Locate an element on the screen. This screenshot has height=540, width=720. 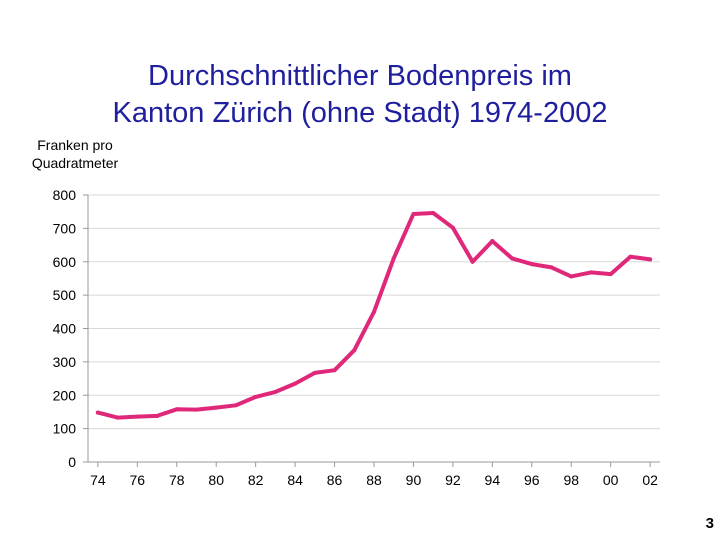
data-point-1979 is located at coordinates (196, 409).